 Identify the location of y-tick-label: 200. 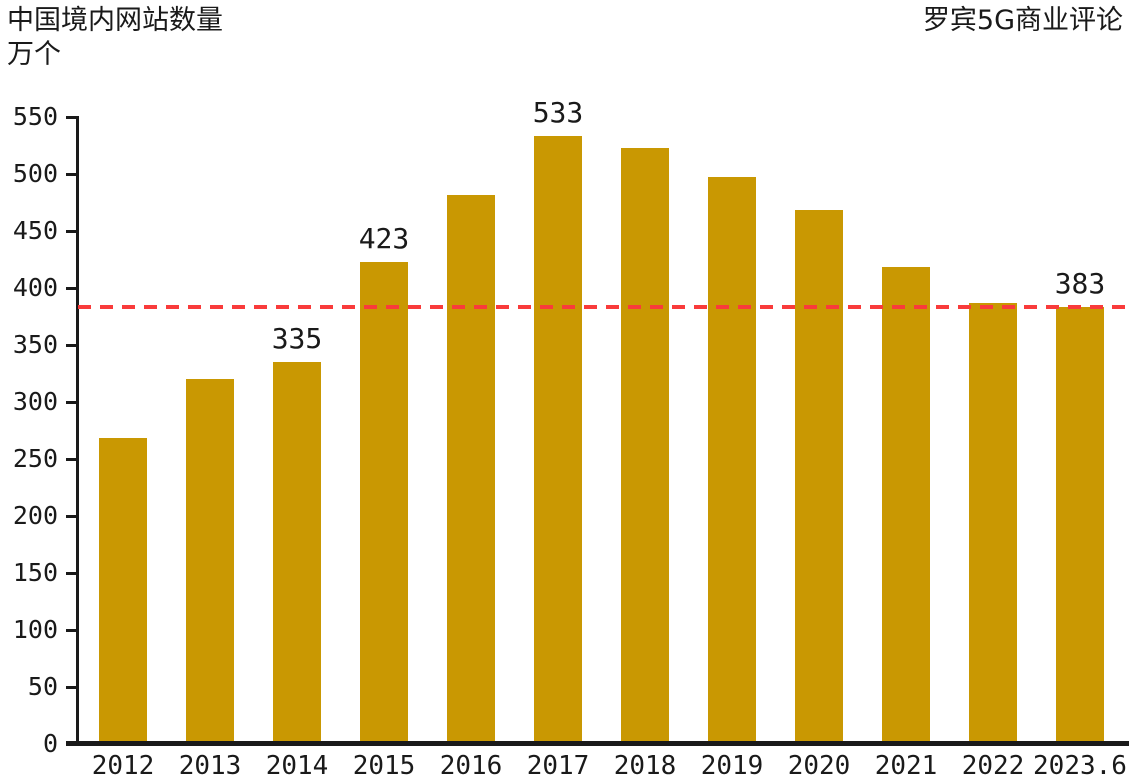
(35, 515).